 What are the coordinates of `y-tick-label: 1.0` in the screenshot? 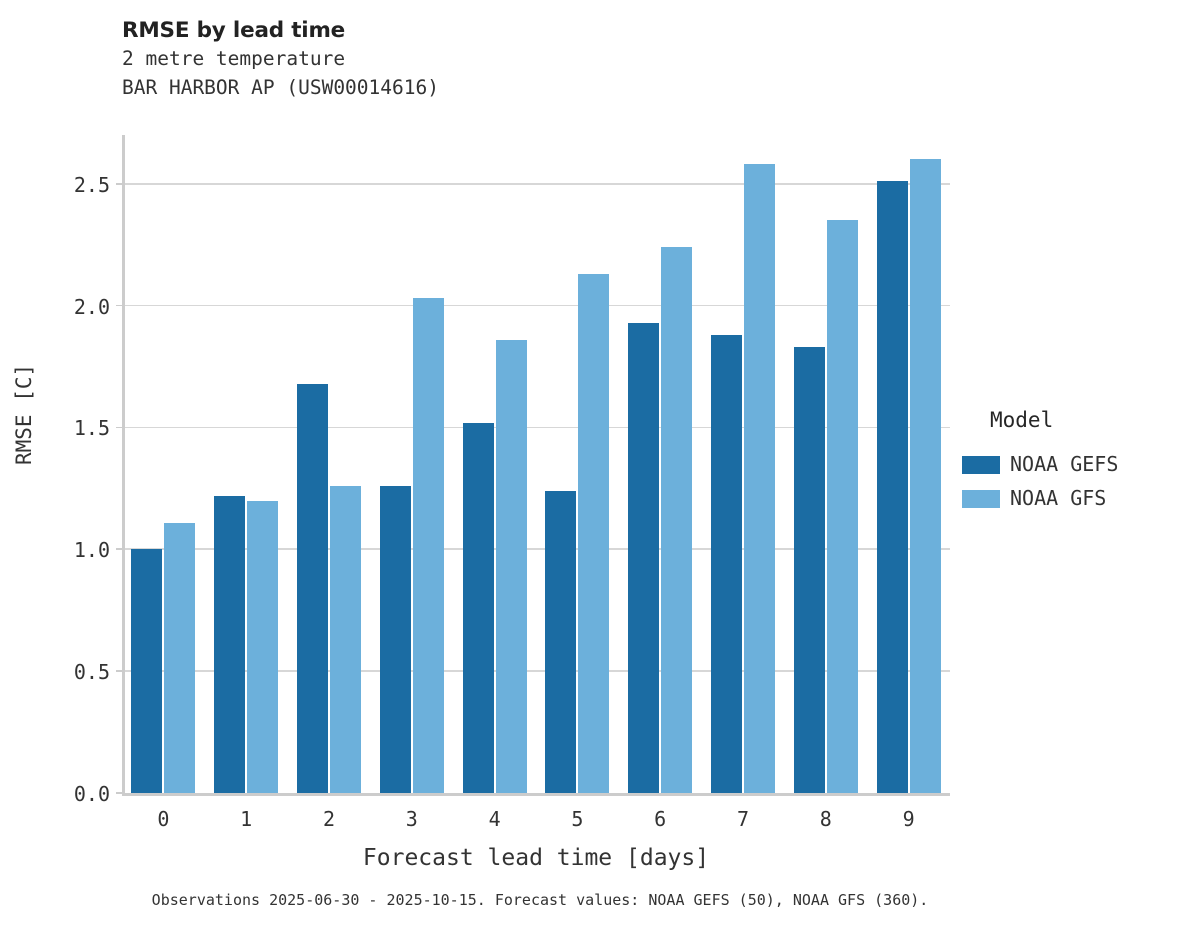 It's located at (91, 550).